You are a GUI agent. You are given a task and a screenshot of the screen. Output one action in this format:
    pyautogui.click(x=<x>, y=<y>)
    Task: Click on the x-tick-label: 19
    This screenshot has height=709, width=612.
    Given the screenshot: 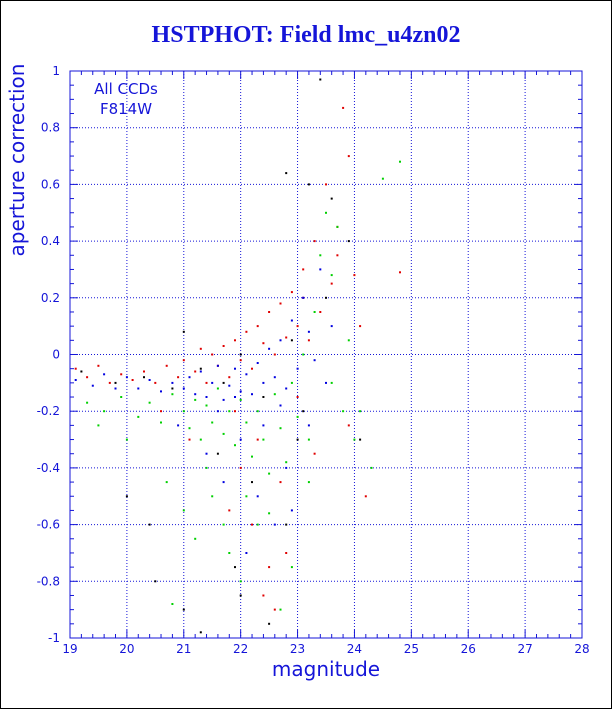 What is the action you would take?
    pyautogui.click(x=69, y=649)
    